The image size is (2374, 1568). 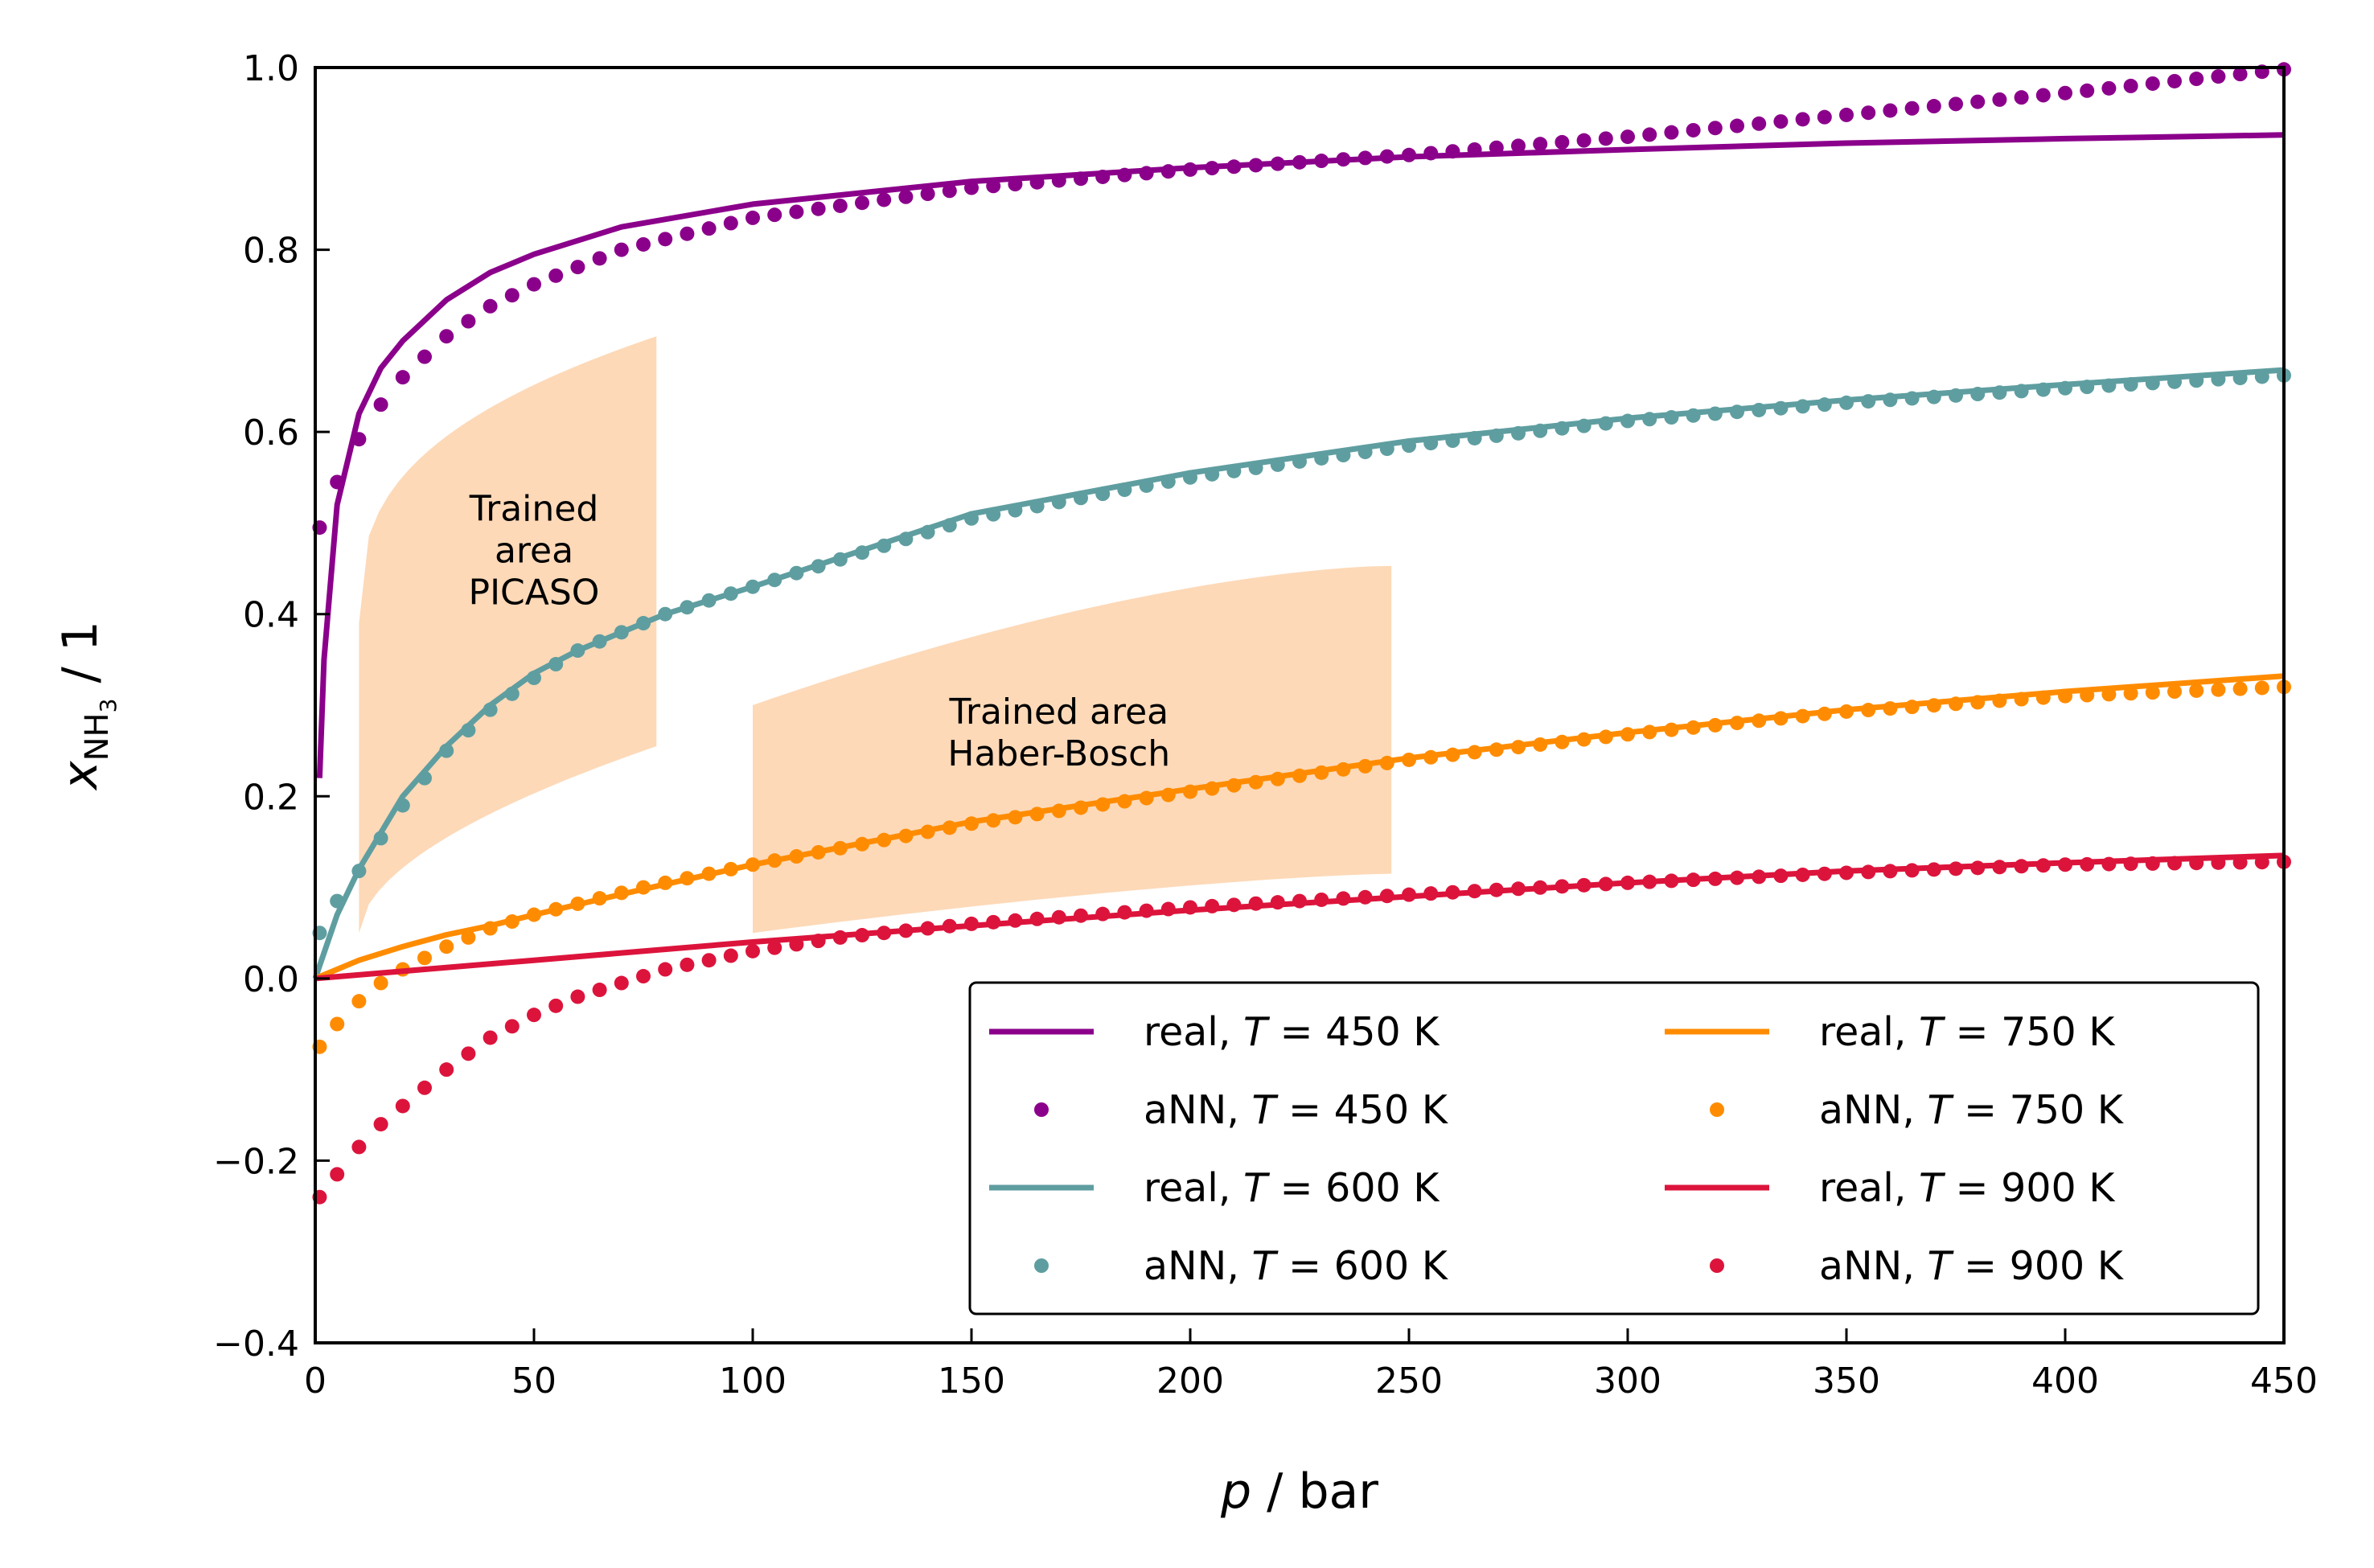 I want to click on region-label-2-line-1: Trained area, so click(x=1058, y=712).